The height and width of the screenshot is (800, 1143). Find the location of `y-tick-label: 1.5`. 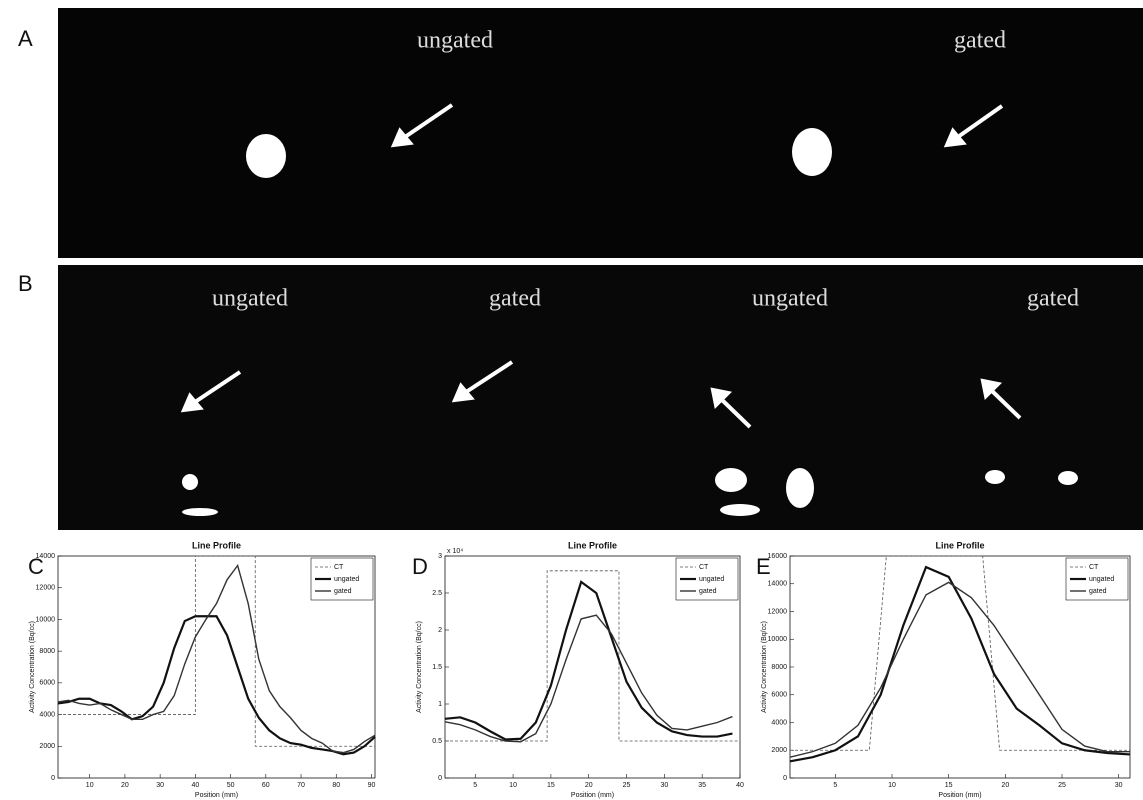

y-tick-label: 1.5 is located at coordinates (437, 667).